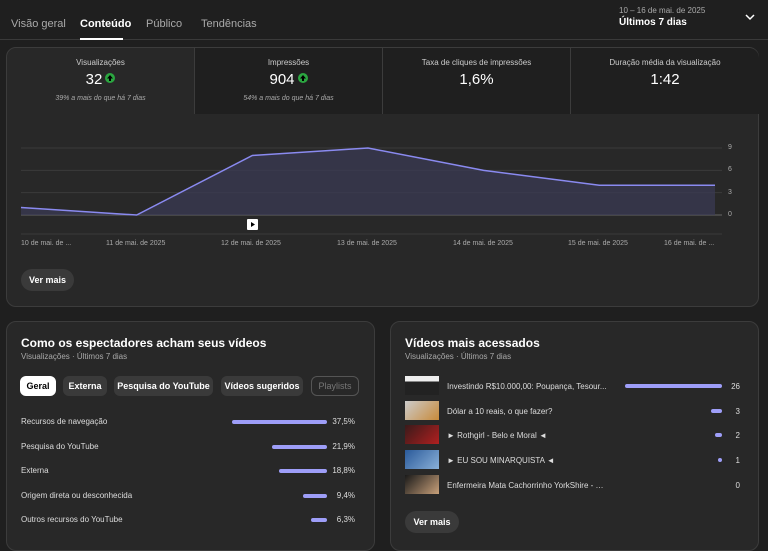  Describe the element at coordinates (164, 24) in the screenshot. I see `tab-audience: Público` at that location.